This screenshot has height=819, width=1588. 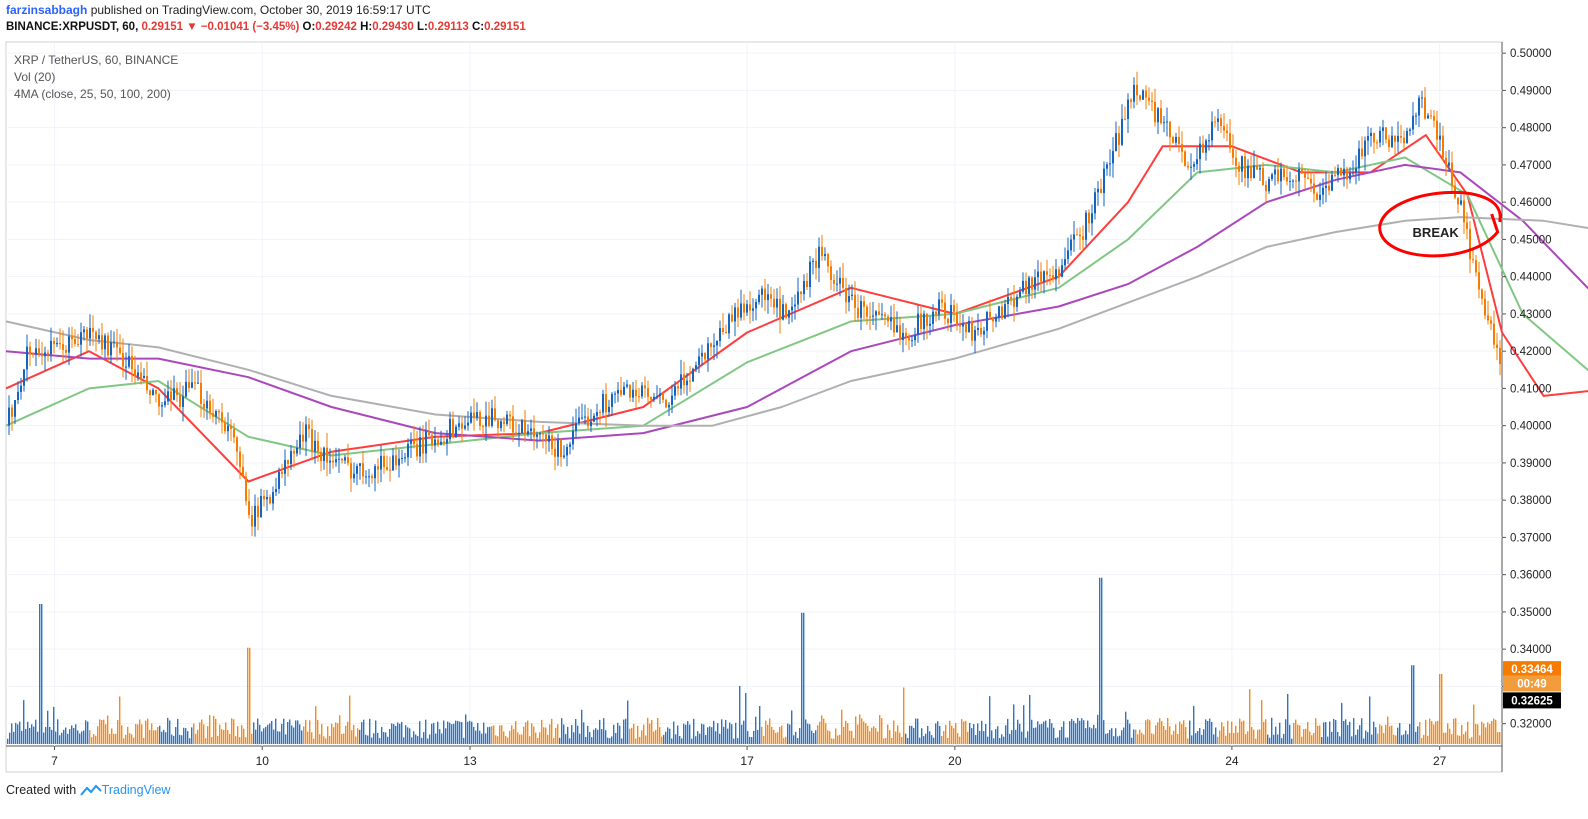 I want to click on time-axis: 7101317202427Jul48111518, so click(x=819, y=757).